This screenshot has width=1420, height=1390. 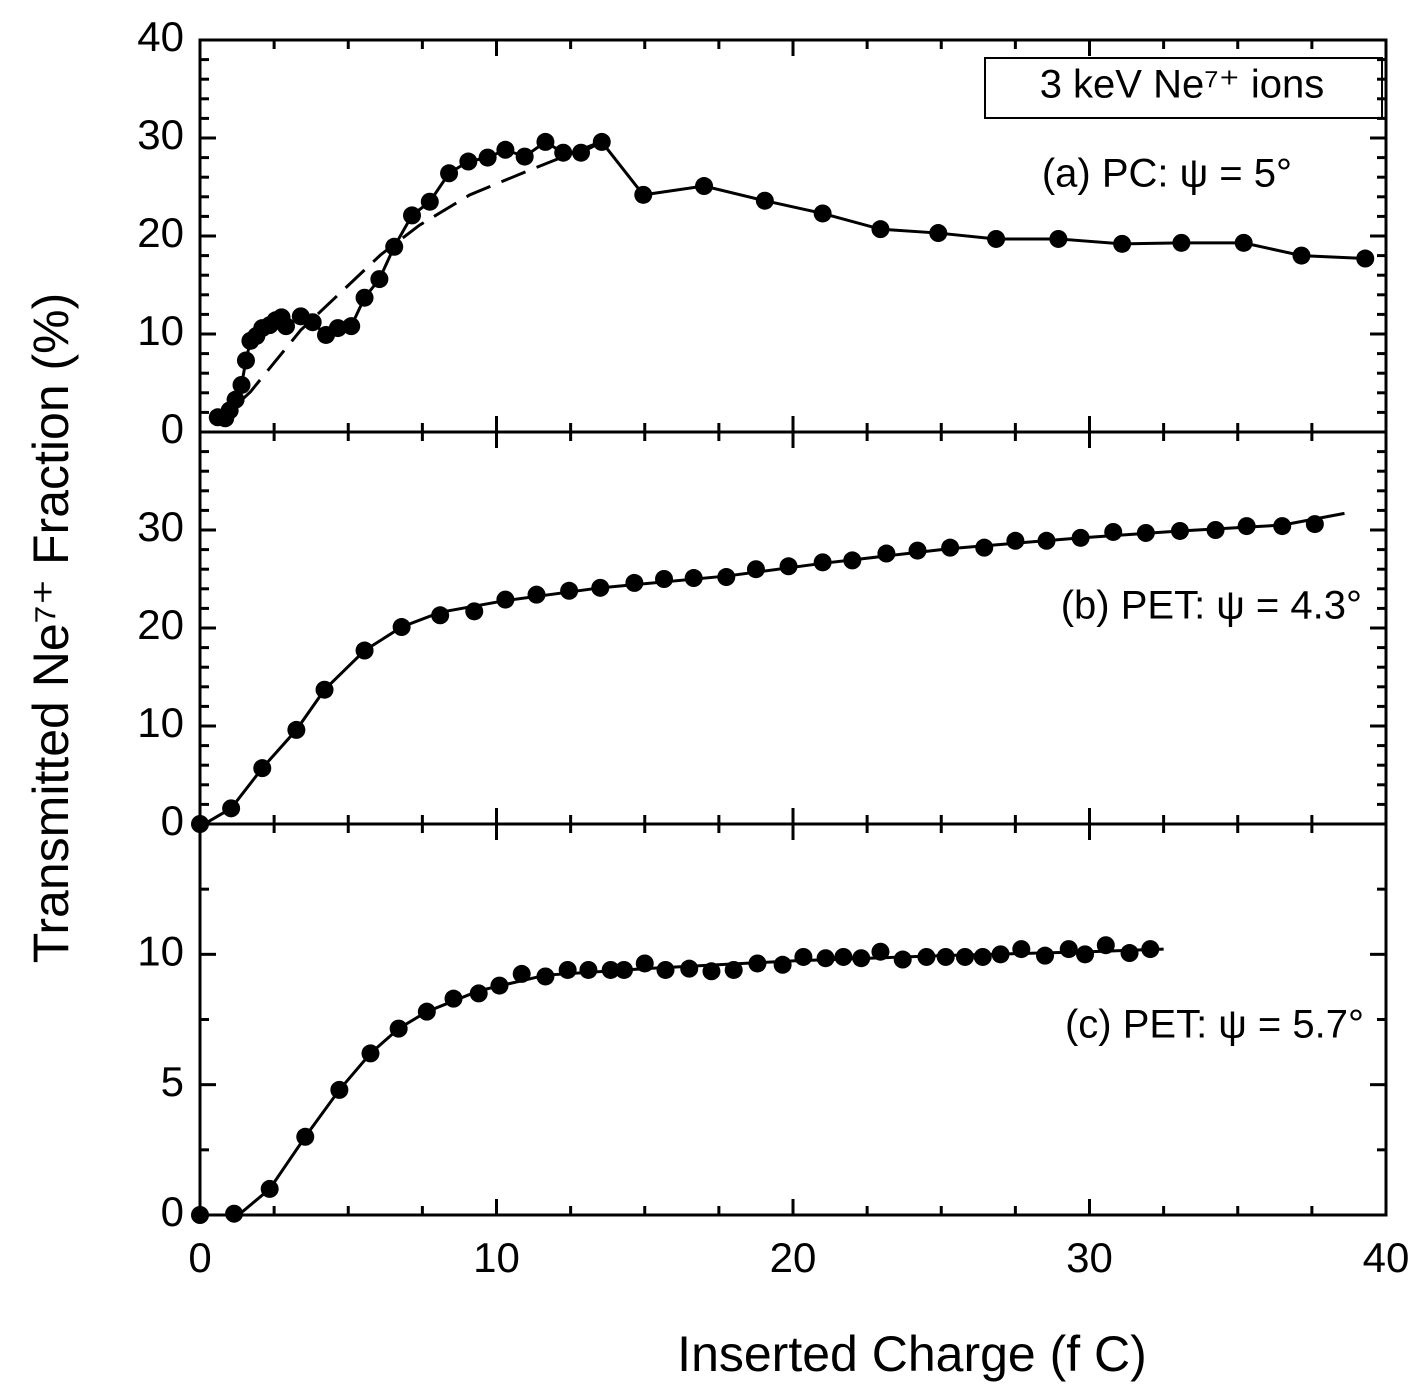 I want to click on annotation: (c) PET: ψ = 5.7°, so click(x=1214, y=1025).